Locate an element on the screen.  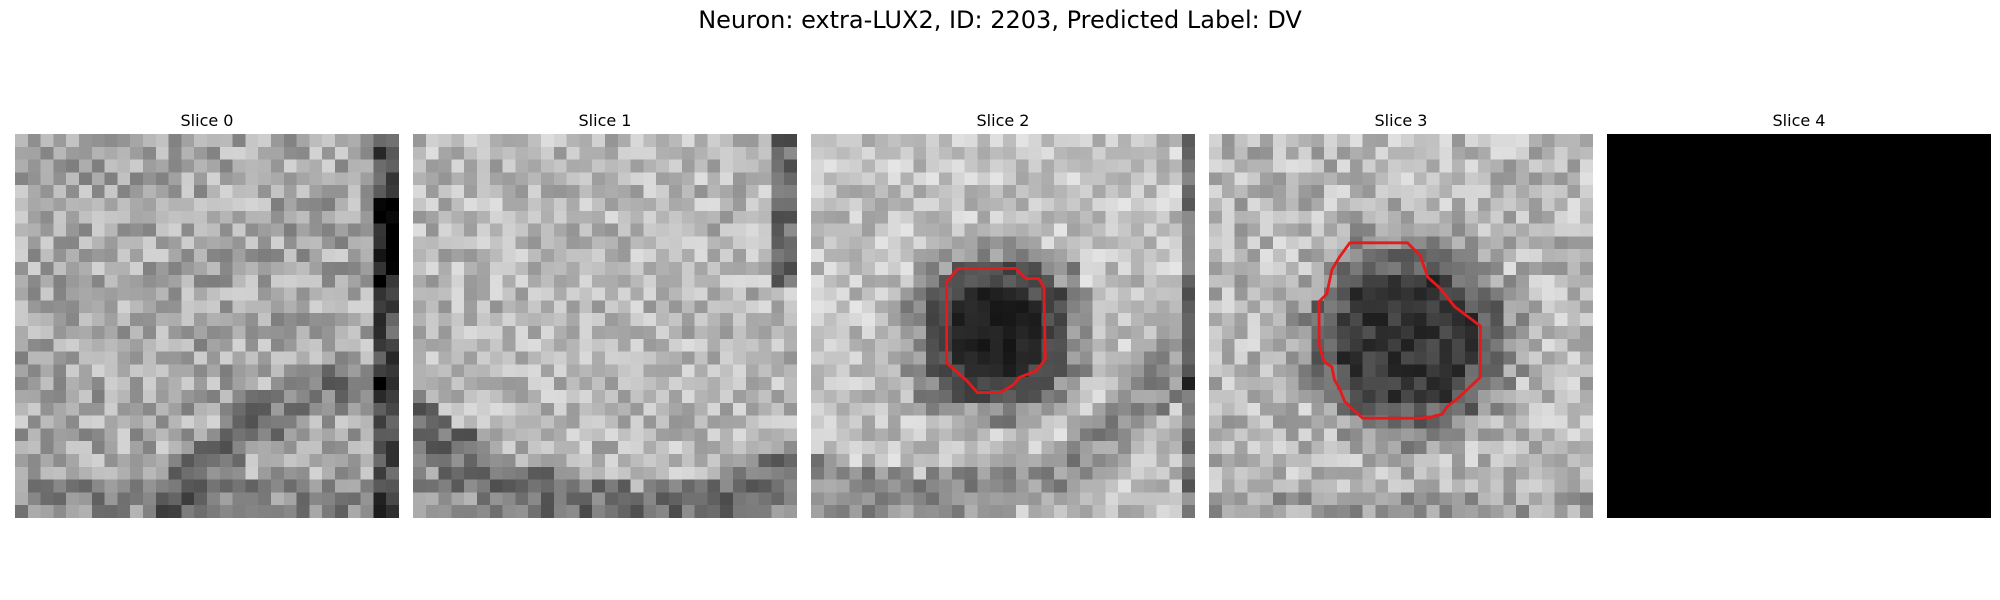
slice-title-0: Slice 0 is located at coordinates (207, 120).